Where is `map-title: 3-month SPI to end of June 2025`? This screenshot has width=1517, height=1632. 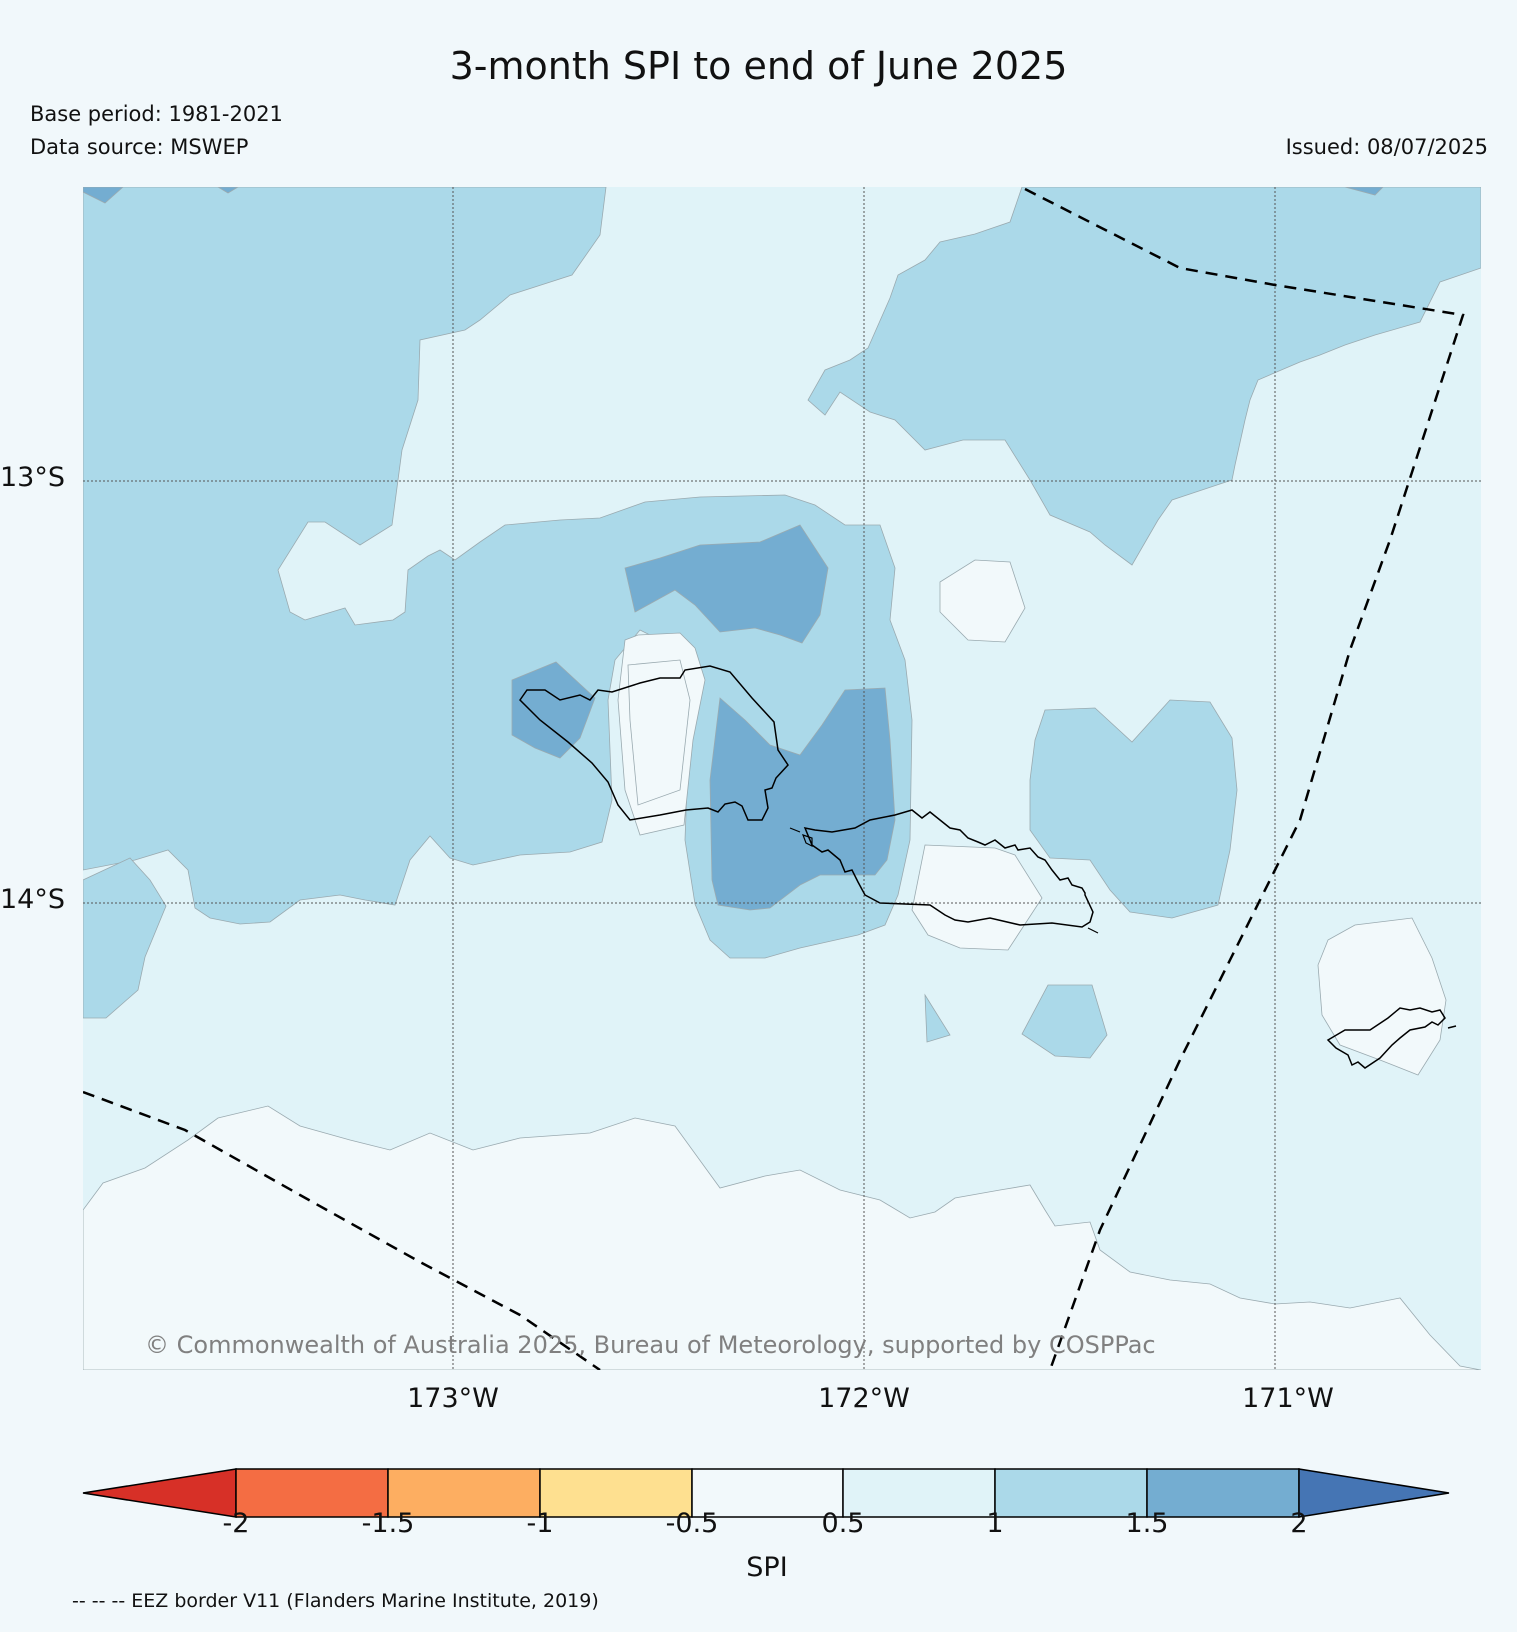 map-title: 3-month SPI to end of June 2025 is located at coordinates (758, 66).